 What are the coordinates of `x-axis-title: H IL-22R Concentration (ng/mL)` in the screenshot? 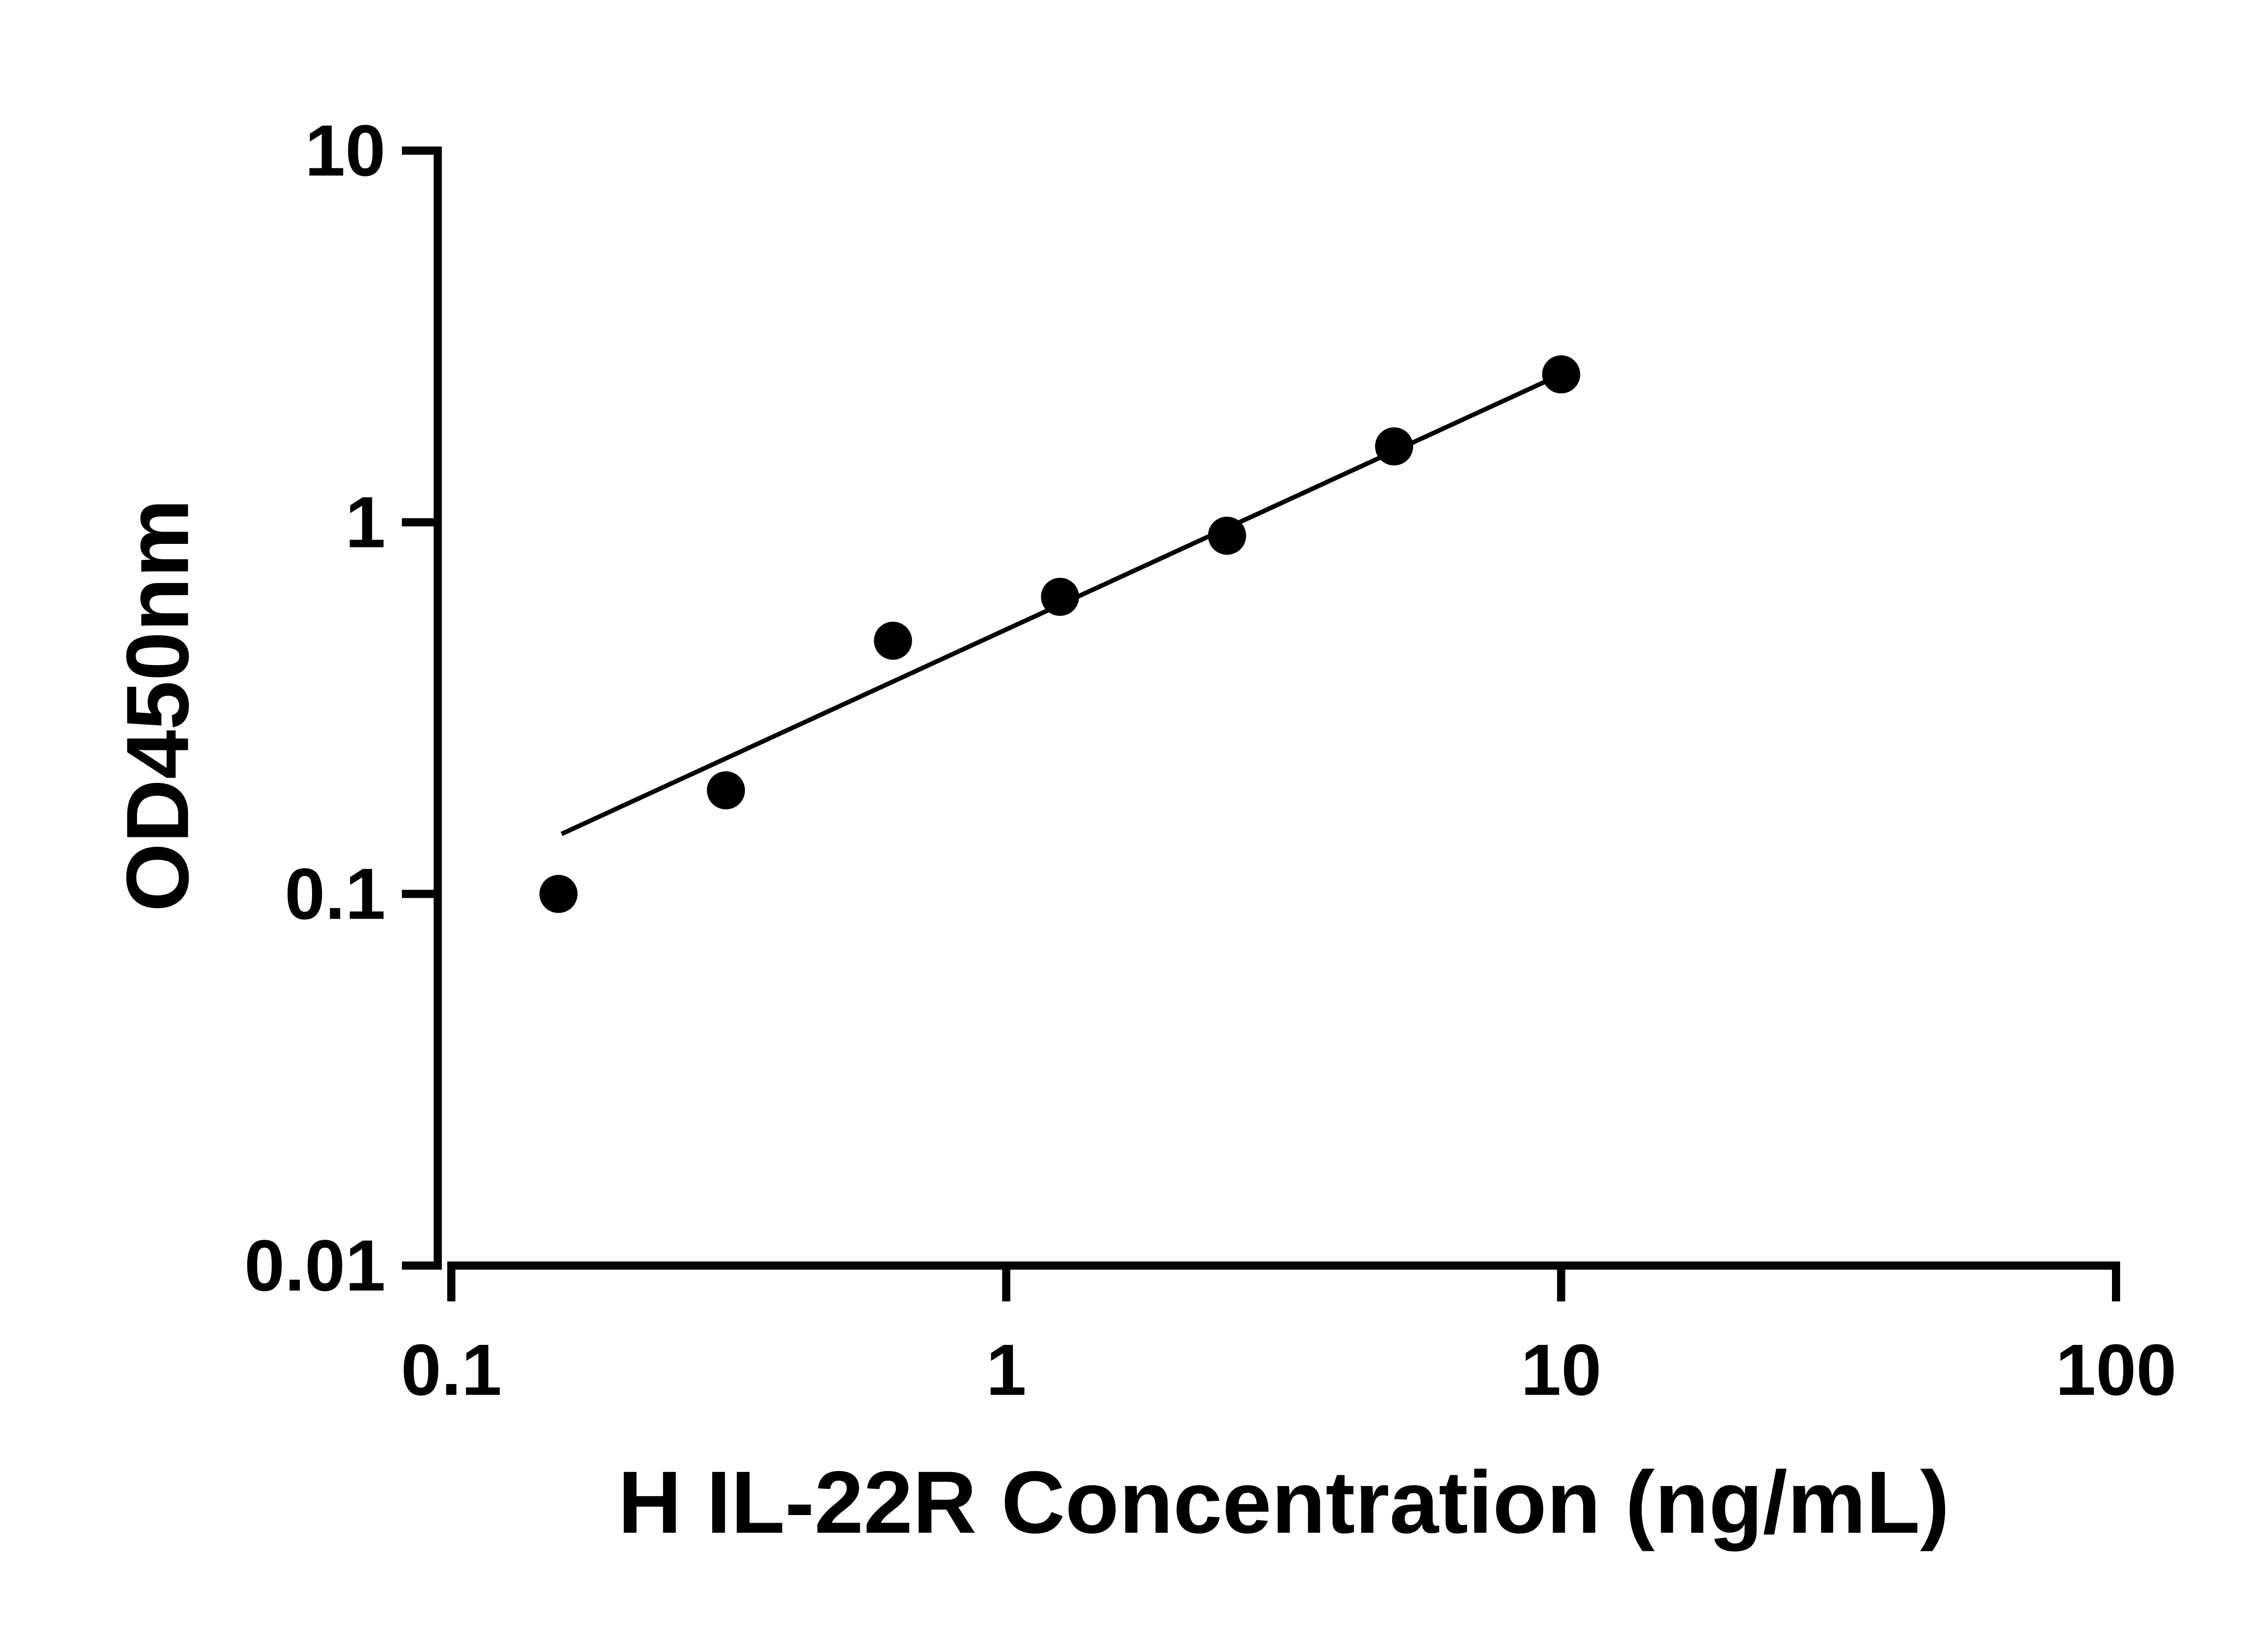 It's located at (1284, 1502).